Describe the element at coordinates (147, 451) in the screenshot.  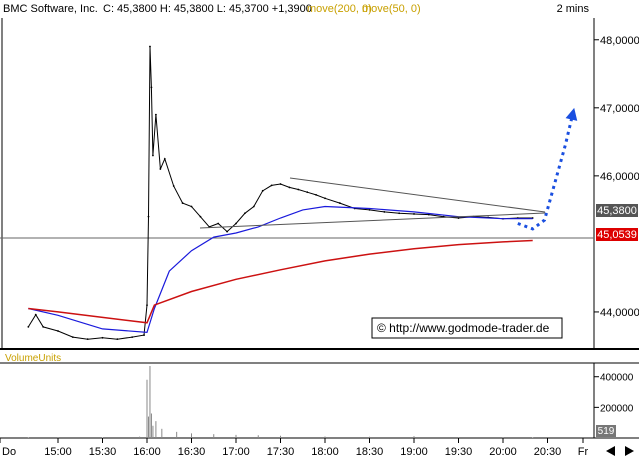
I see `time-axis-tick-label: 16:00` at that location.